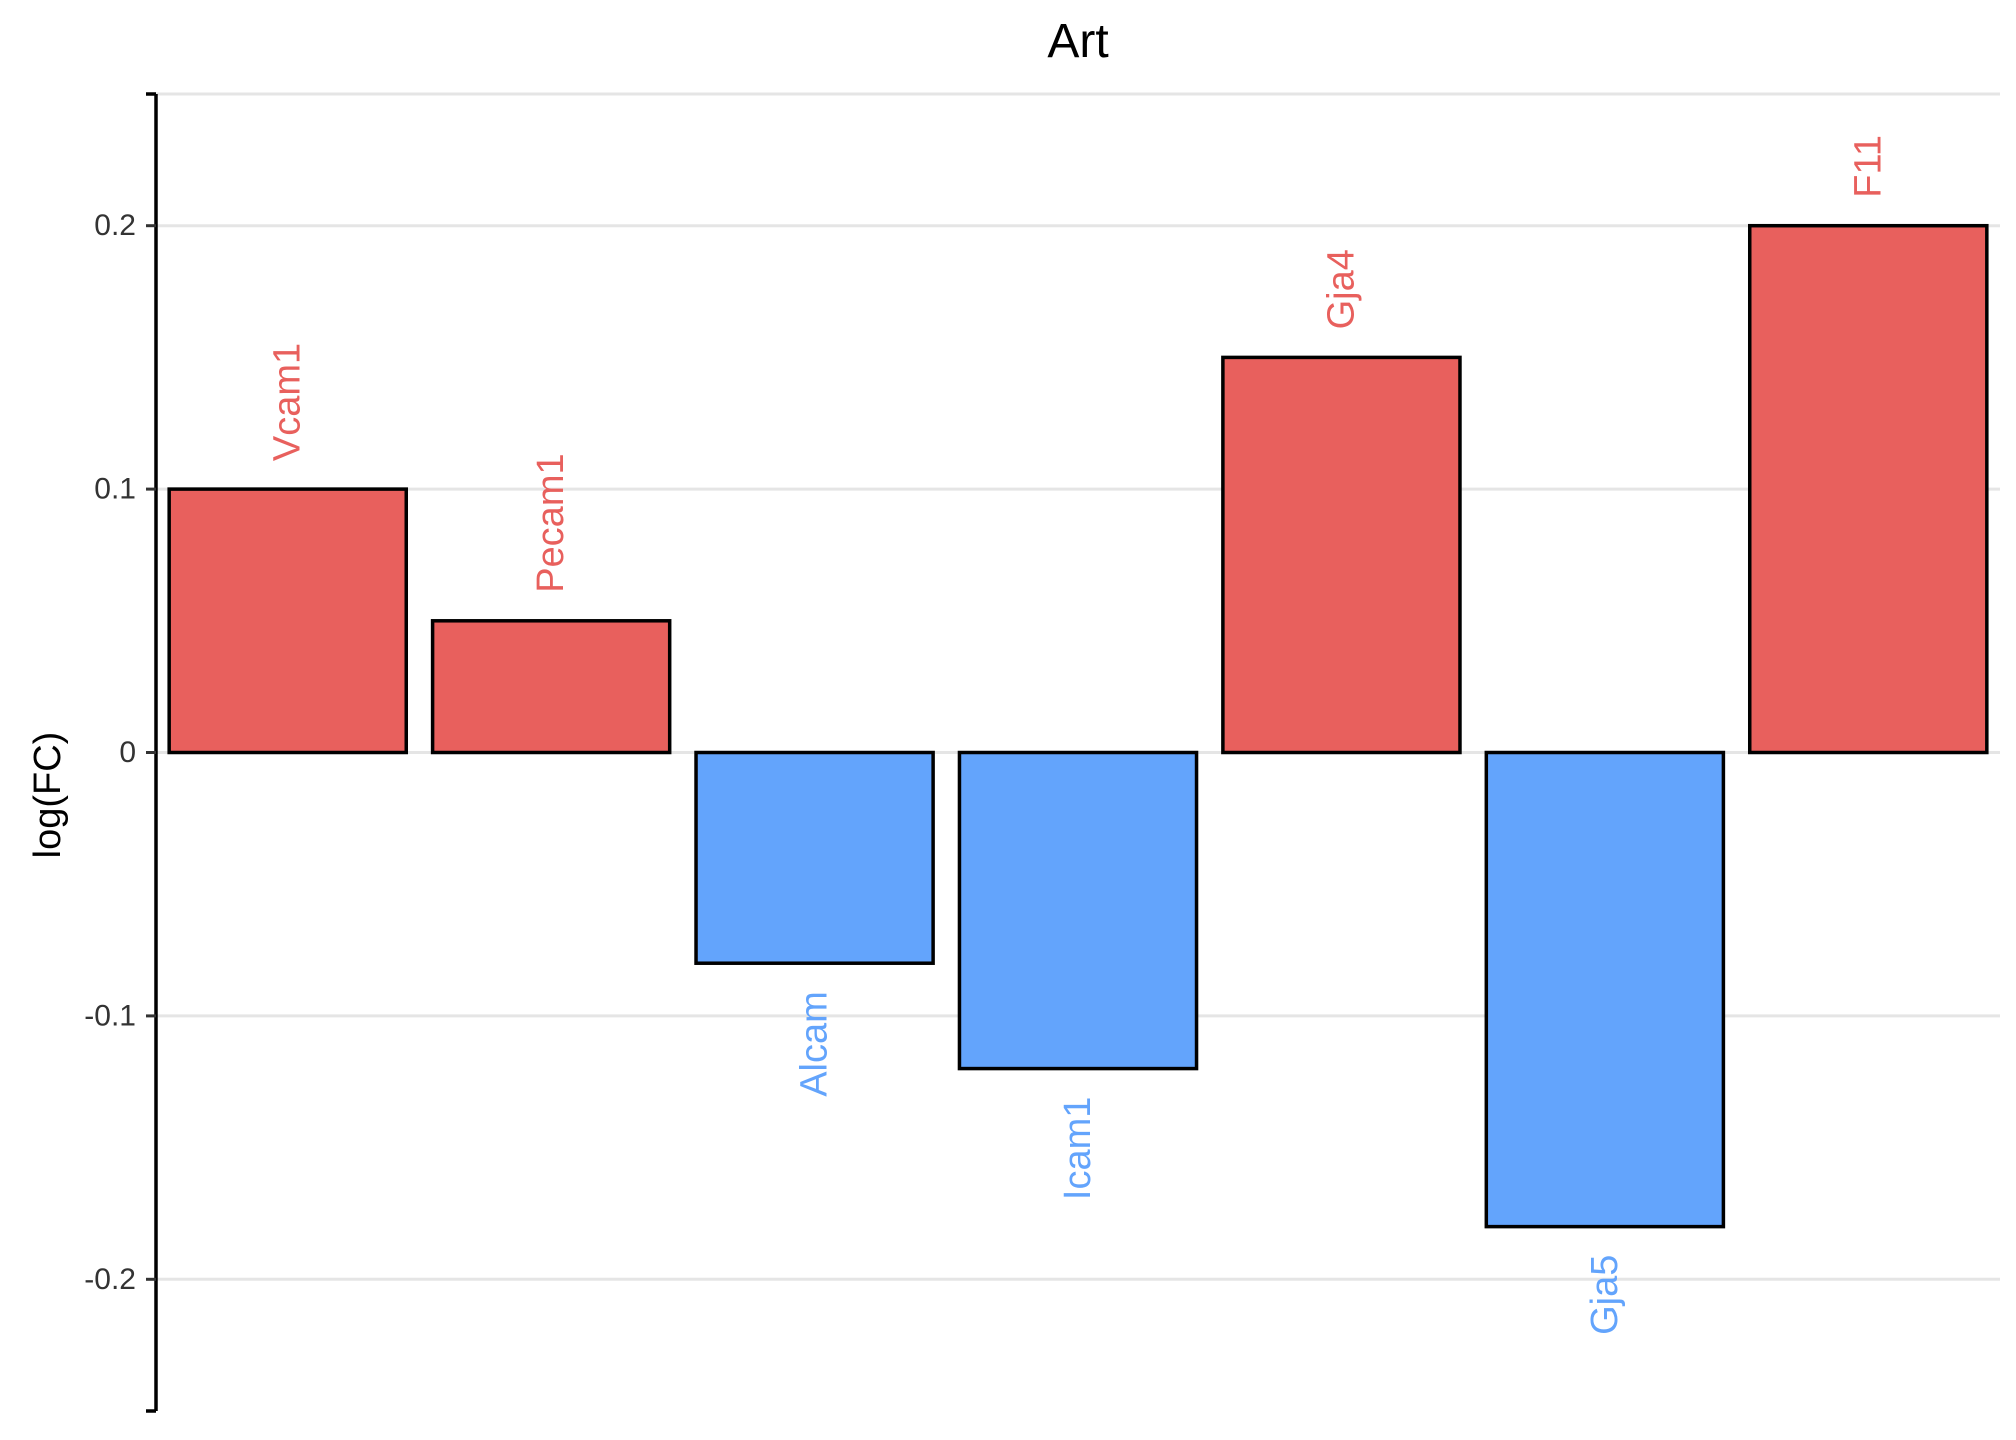  What do you see at coordinates (288, 402) in the screenshot?
I see `bar-label-vcam1: Vcam1` at bounding box center [288, 402].